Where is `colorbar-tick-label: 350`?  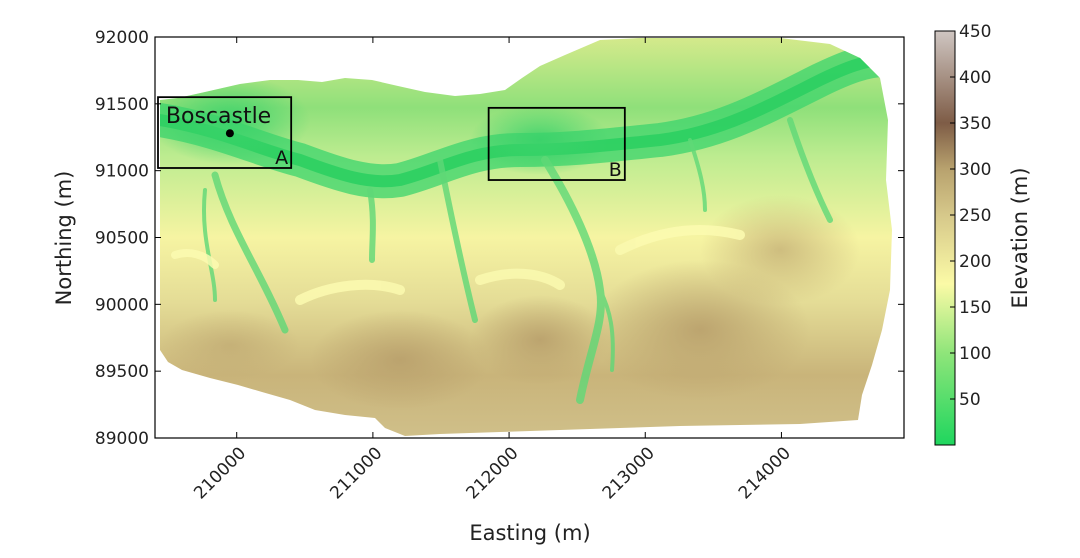
colorbar-tick-label: 350 is located at coordinates (975, 124).